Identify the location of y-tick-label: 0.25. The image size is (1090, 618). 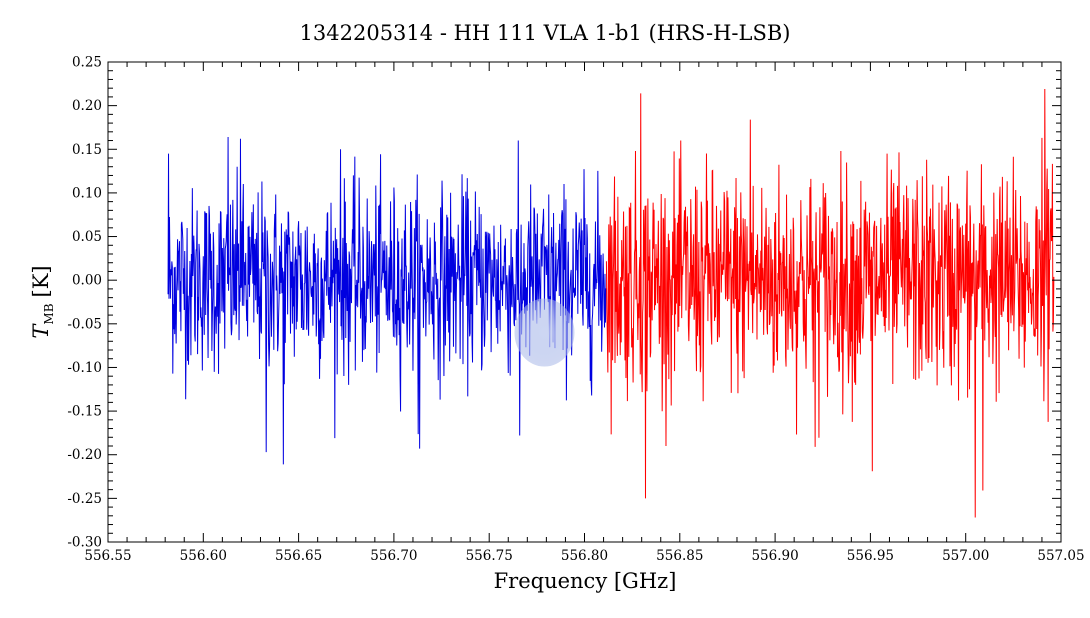
(87, 63).